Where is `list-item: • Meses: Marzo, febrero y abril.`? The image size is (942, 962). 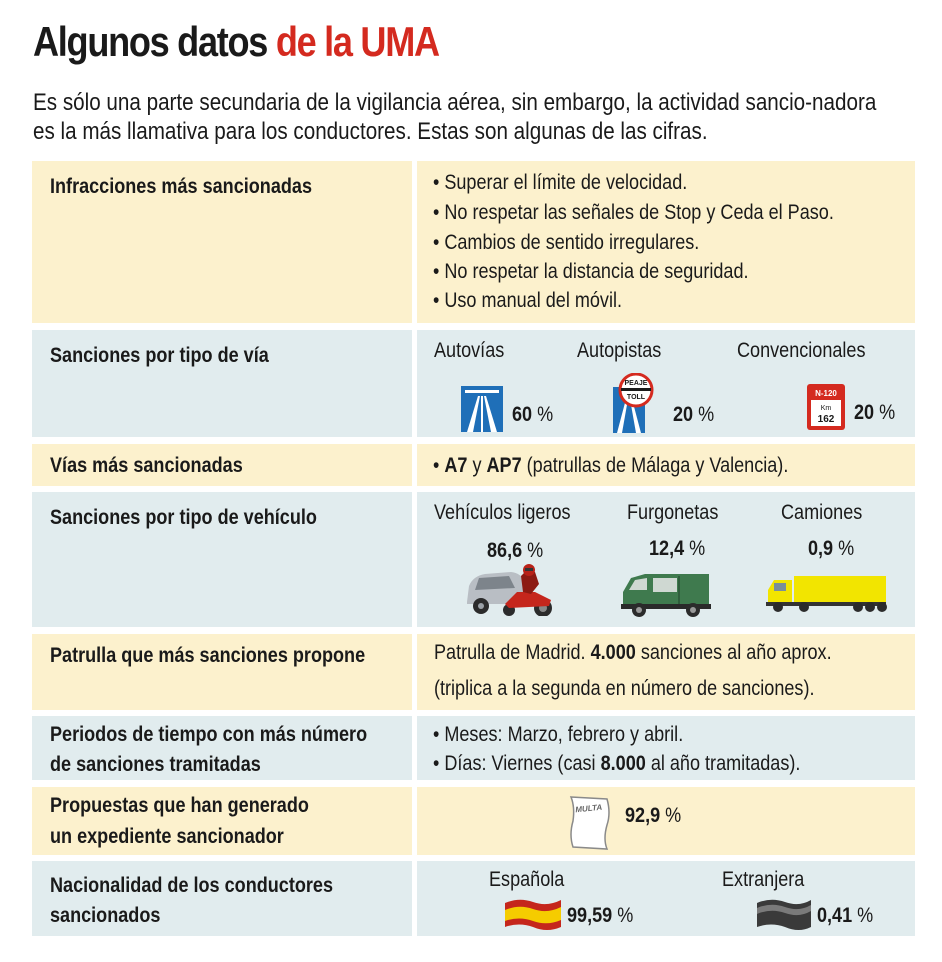 list-item: • Meses: Marzo, febrero y abril. is located at coordinates (558, 734).